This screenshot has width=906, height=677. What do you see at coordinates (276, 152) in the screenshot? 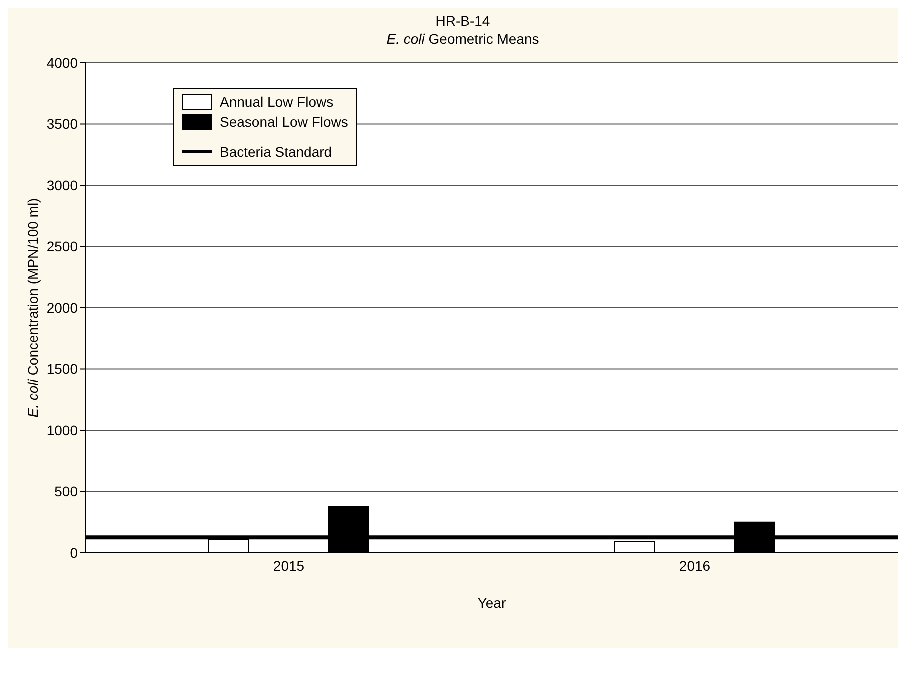
I see `legend-label: Bacteria Standard` at bounding box center [276, 152].